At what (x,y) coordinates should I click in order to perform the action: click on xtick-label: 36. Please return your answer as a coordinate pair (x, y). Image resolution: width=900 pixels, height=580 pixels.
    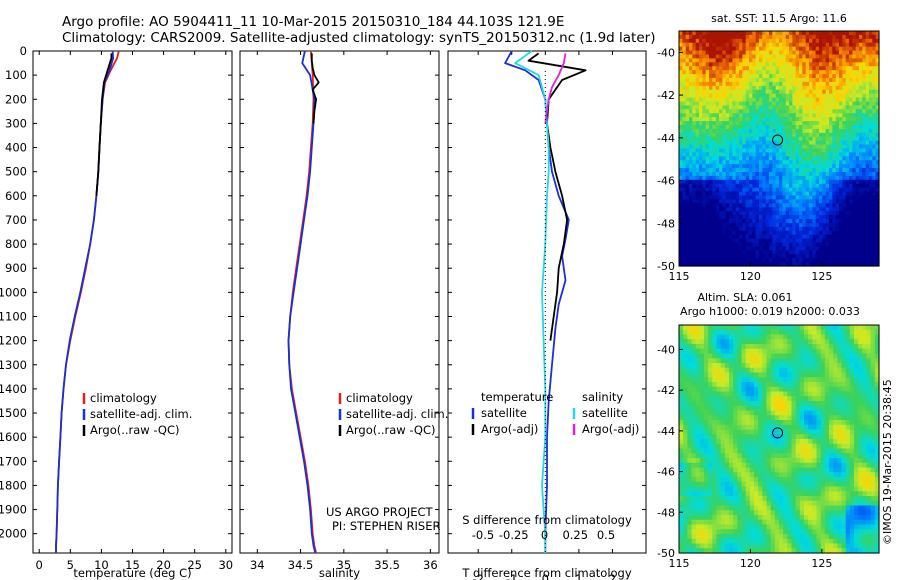
    Looking at the image, I should click on (430, 565).